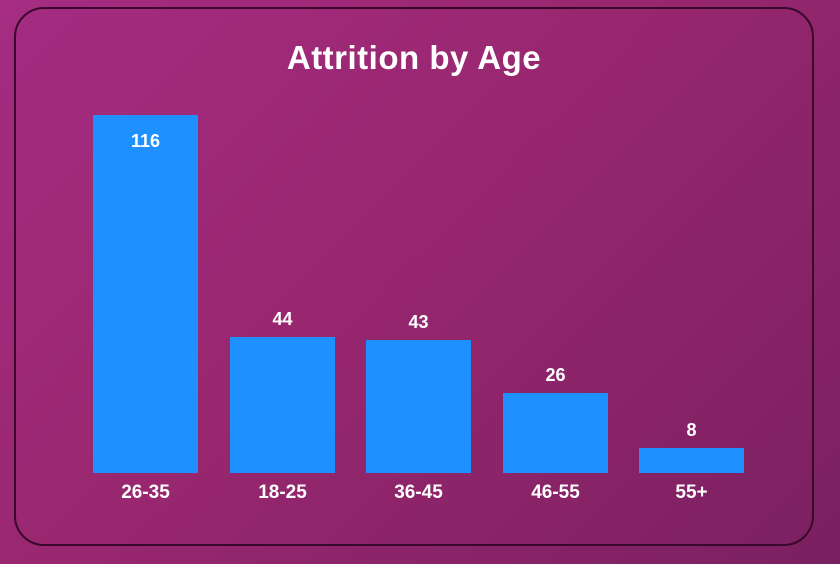 This screenshot has width=840, height=564. I want to click on bar-category-label: 36-45, so click(418, 492).